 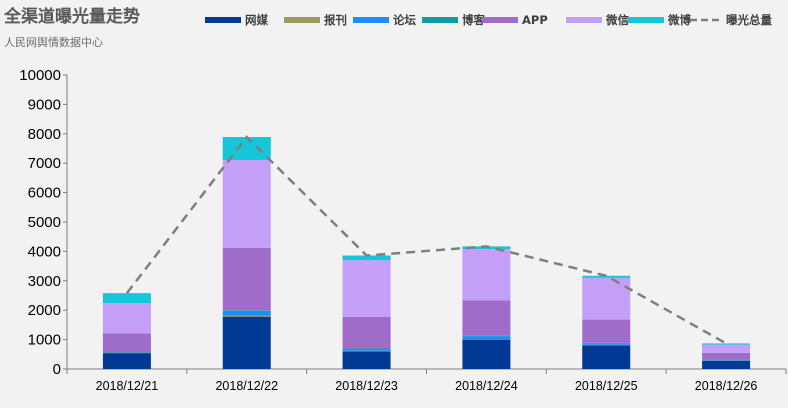 I want to click on y-tick-label: 6000, so click(x=44, y=193).